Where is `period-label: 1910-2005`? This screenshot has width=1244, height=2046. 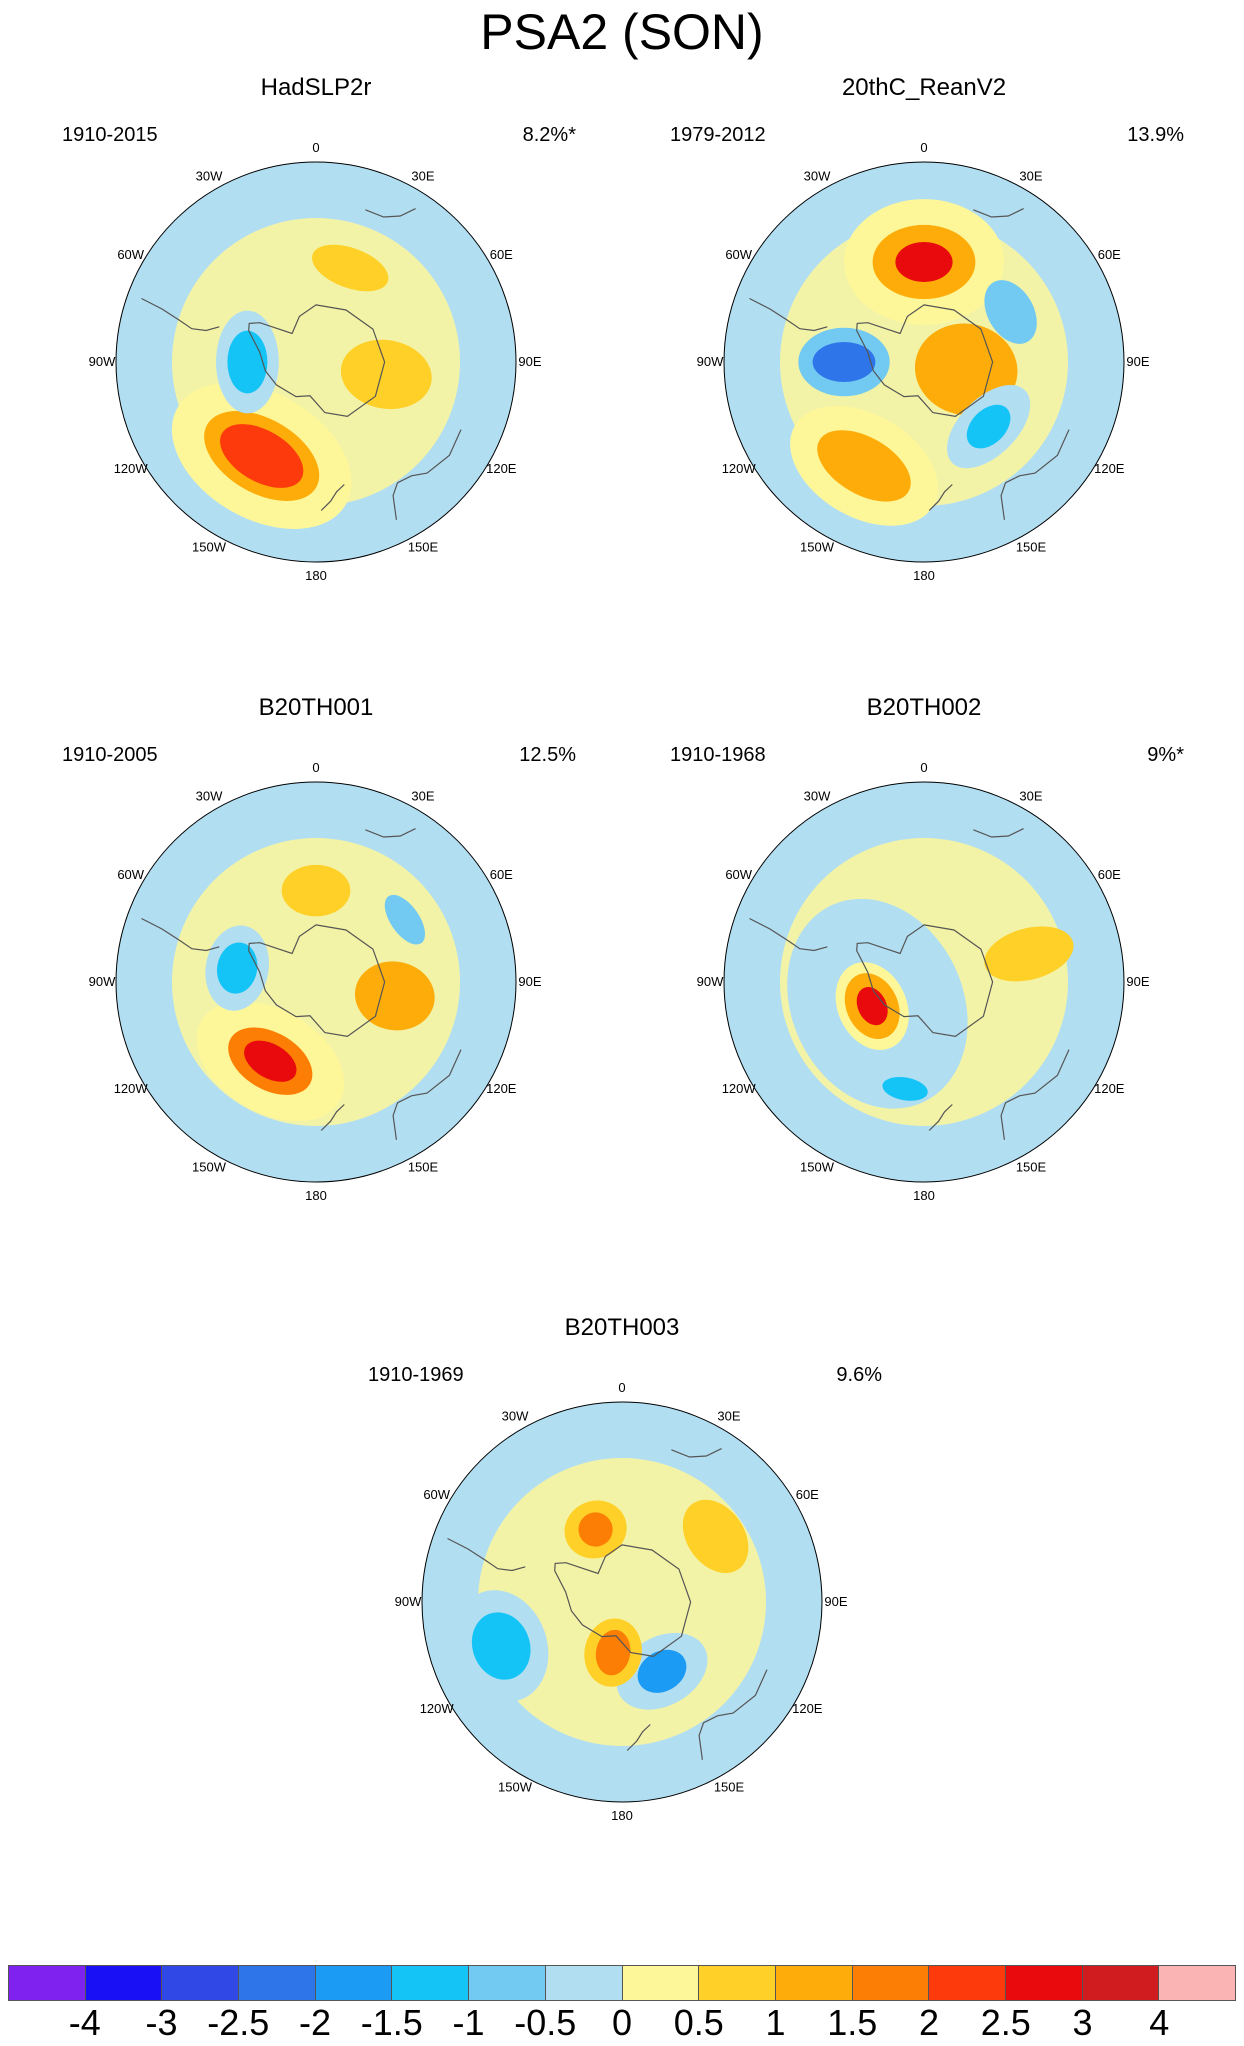 period-label: 1910-2005 is located at coordinates (110, 755).